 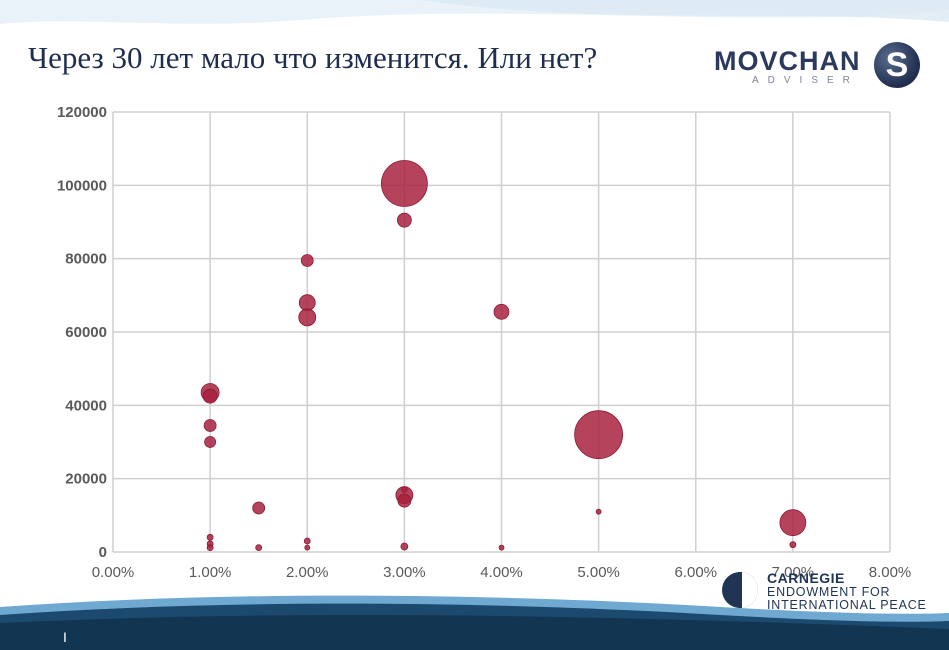 I want to click on y-tick-label: 60000, so click(x=86, y=332).